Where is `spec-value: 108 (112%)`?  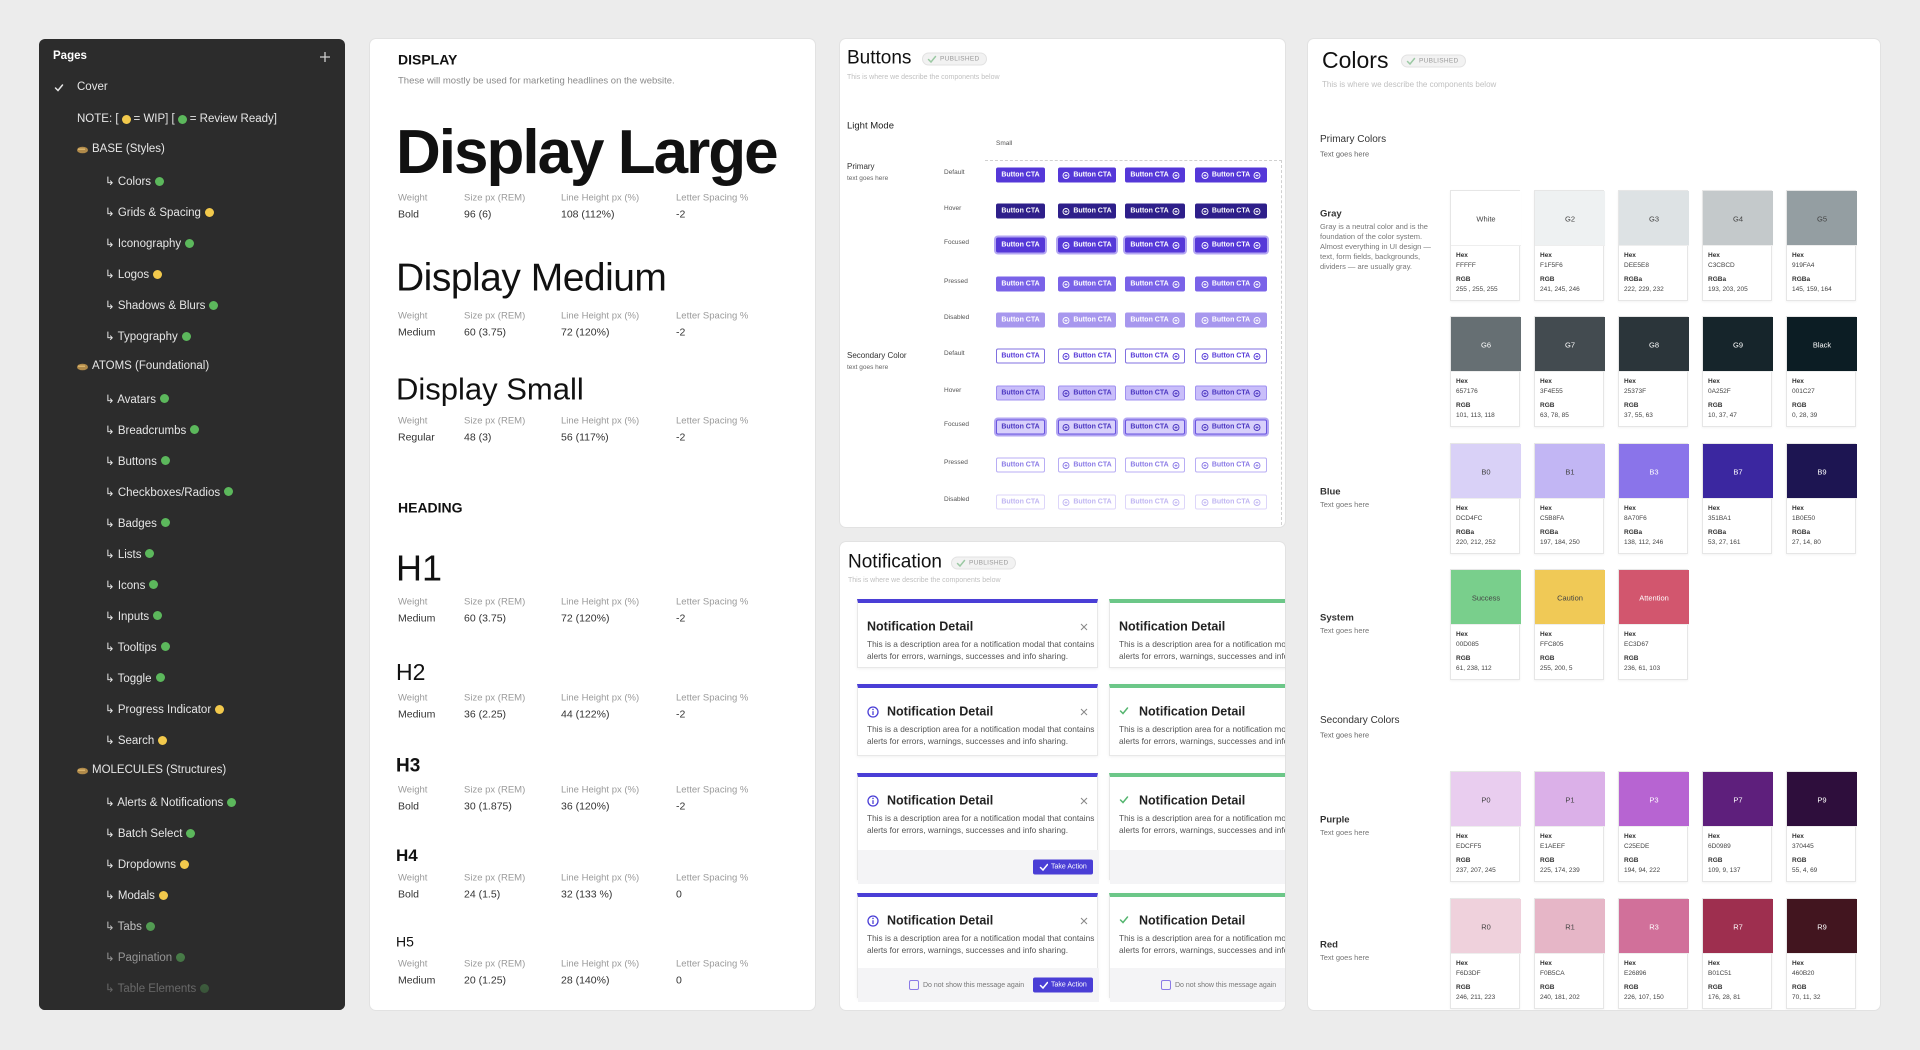 spec-value: 108 (112%) is located at coordinates (588, 214).